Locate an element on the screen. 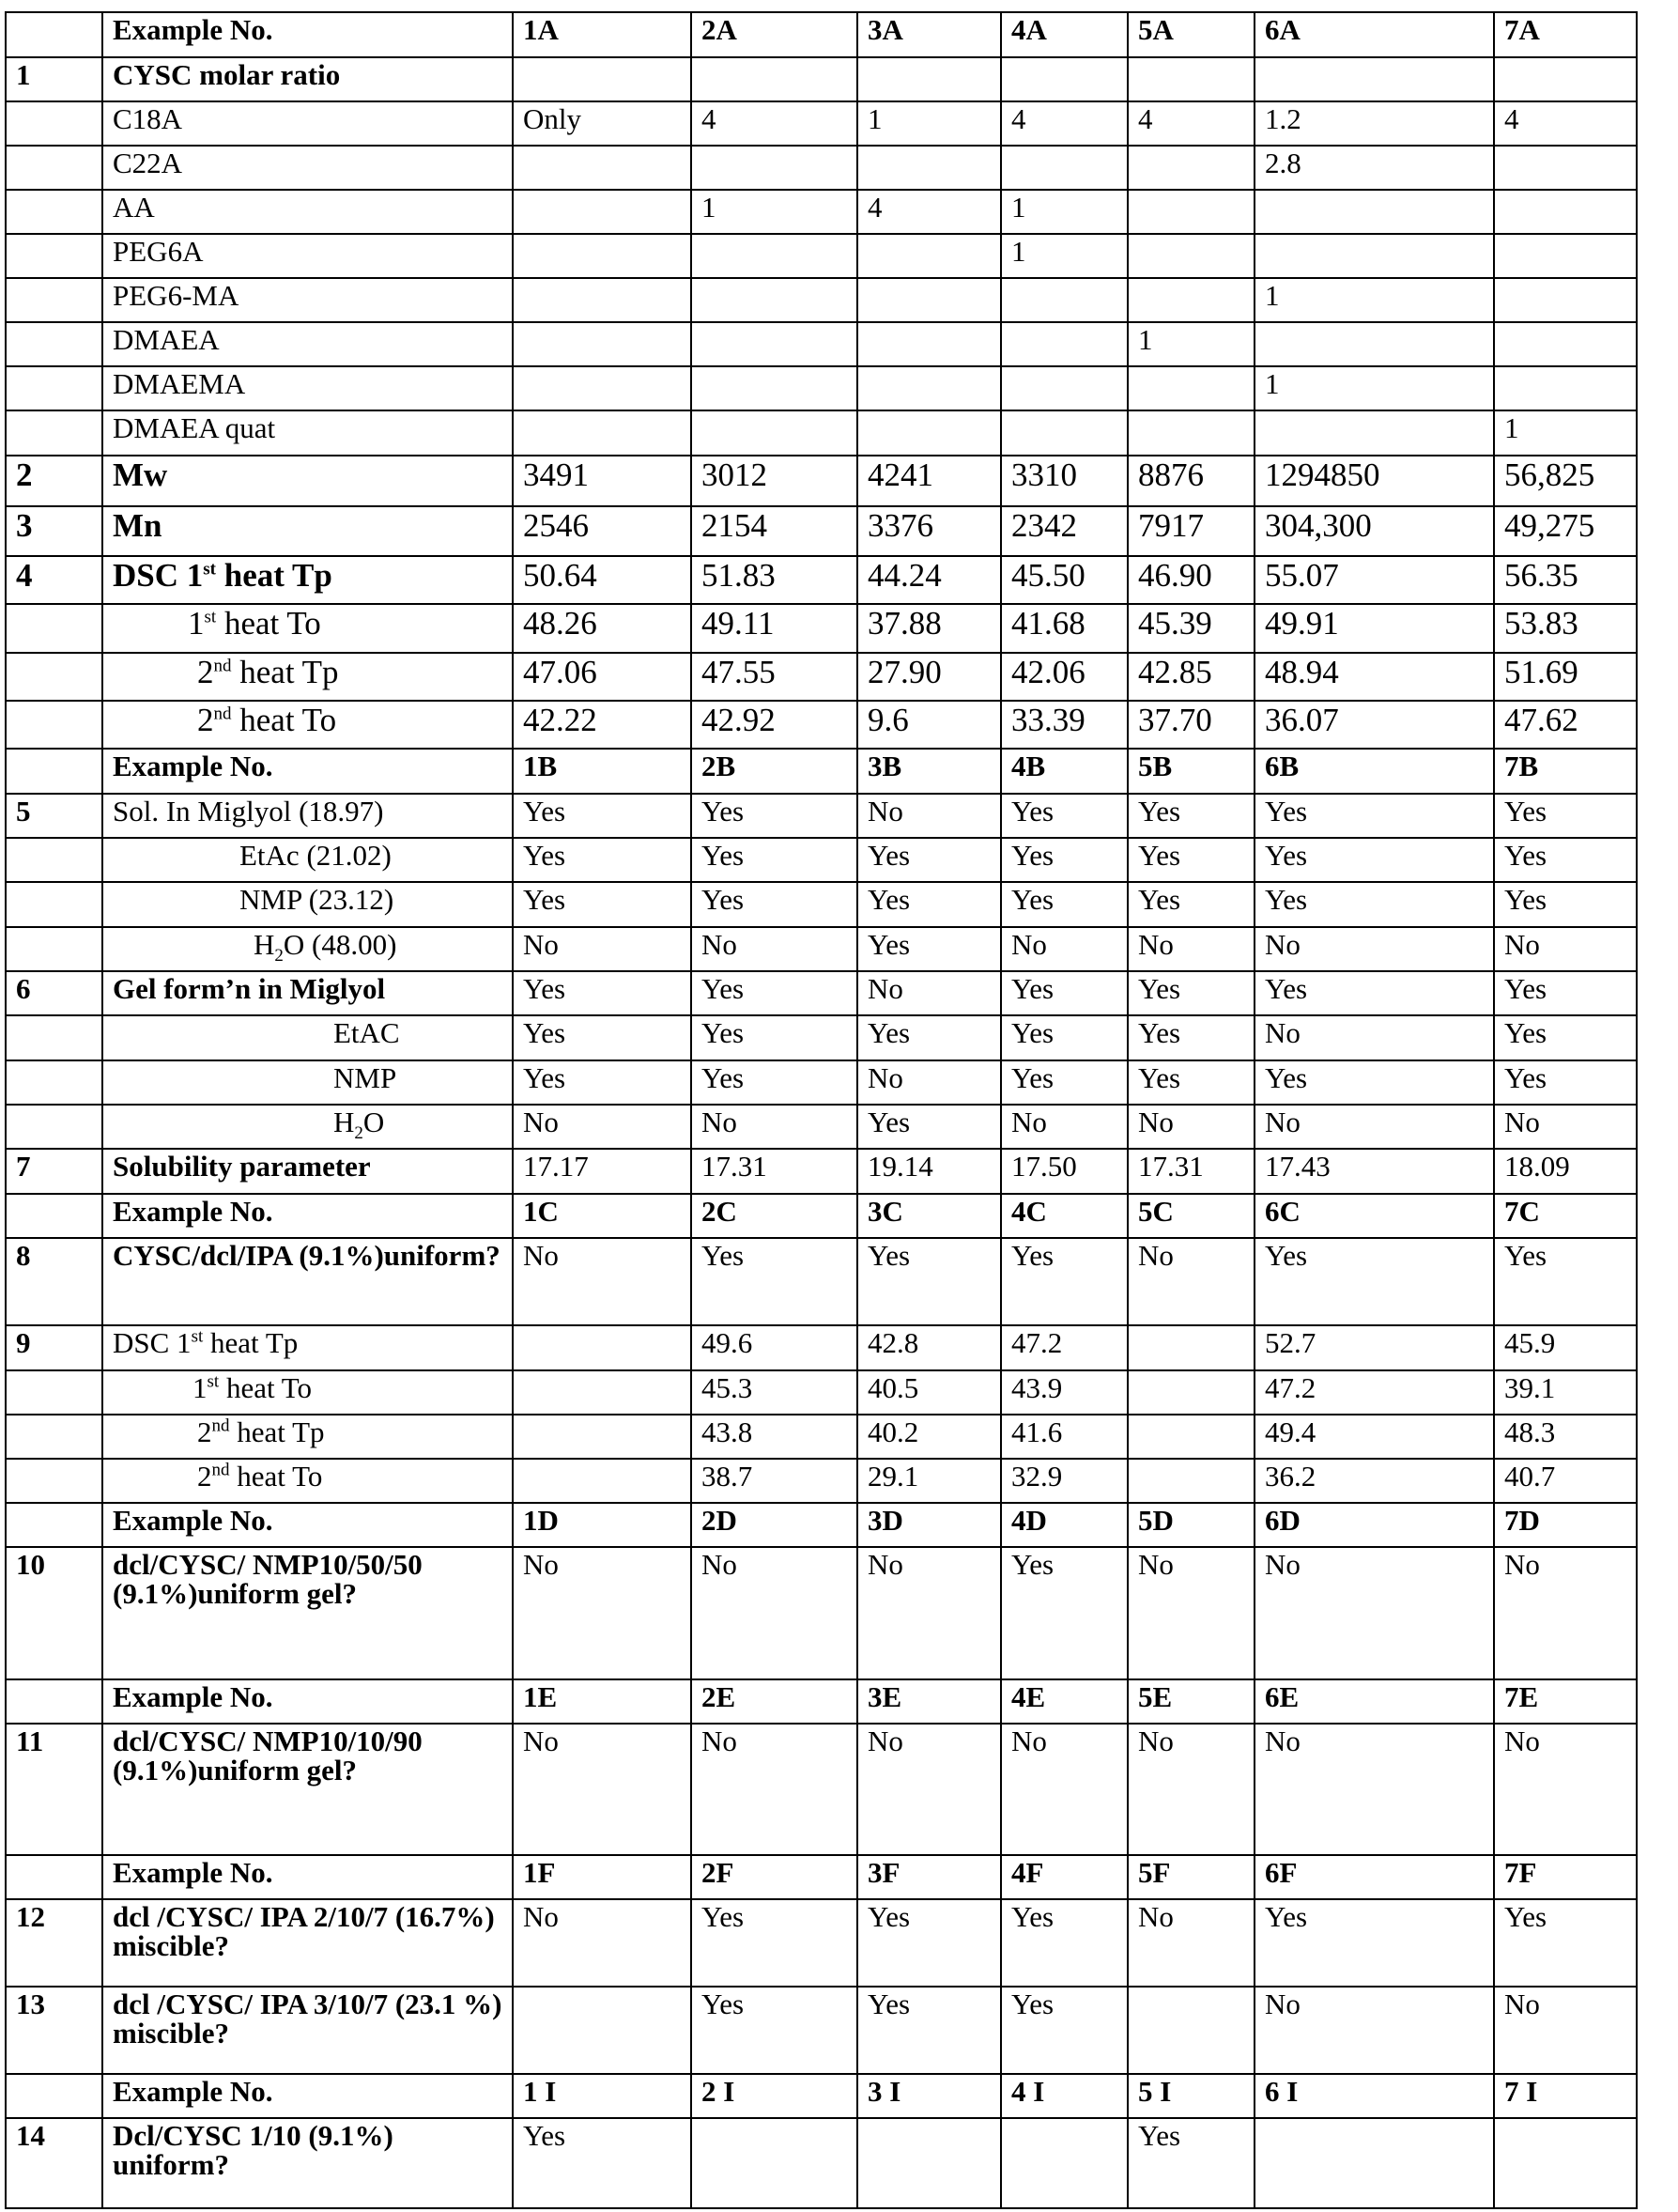  table-cell: 7 I is located at coordinates (1565, 2096).